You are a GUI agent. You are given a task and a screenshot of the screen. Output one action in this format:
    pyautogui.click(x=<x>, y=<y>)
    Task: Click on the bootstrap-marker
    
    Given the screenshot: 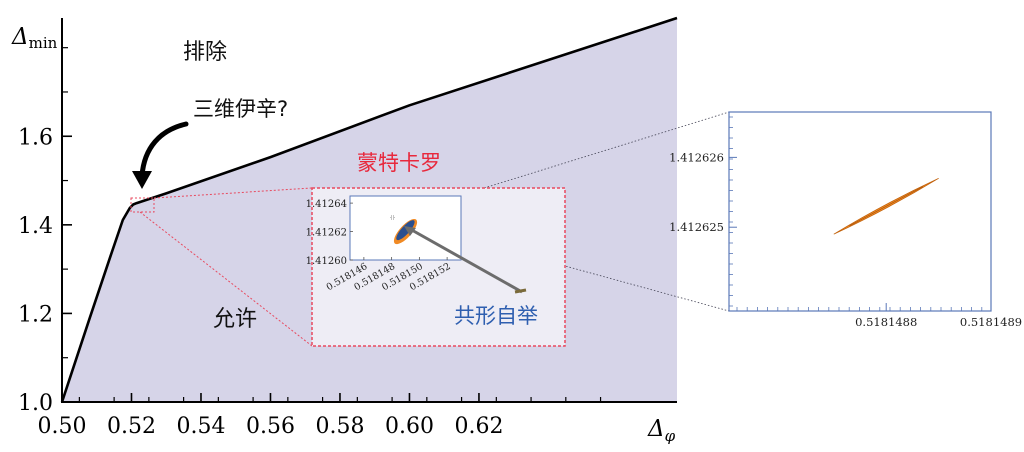 What is the action you would take?
    pyautogui.click(x=520, y=291)
    